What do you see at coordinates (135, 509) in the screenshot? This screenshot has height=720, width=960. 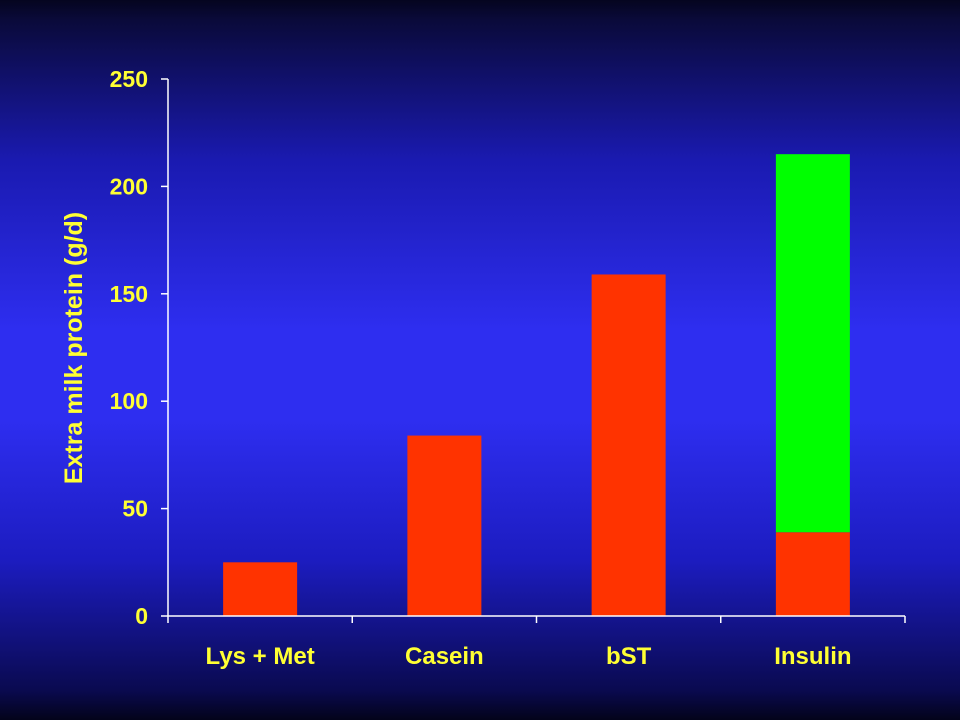 I see `y-tick-label: 50` at bounding box center [135, 509].